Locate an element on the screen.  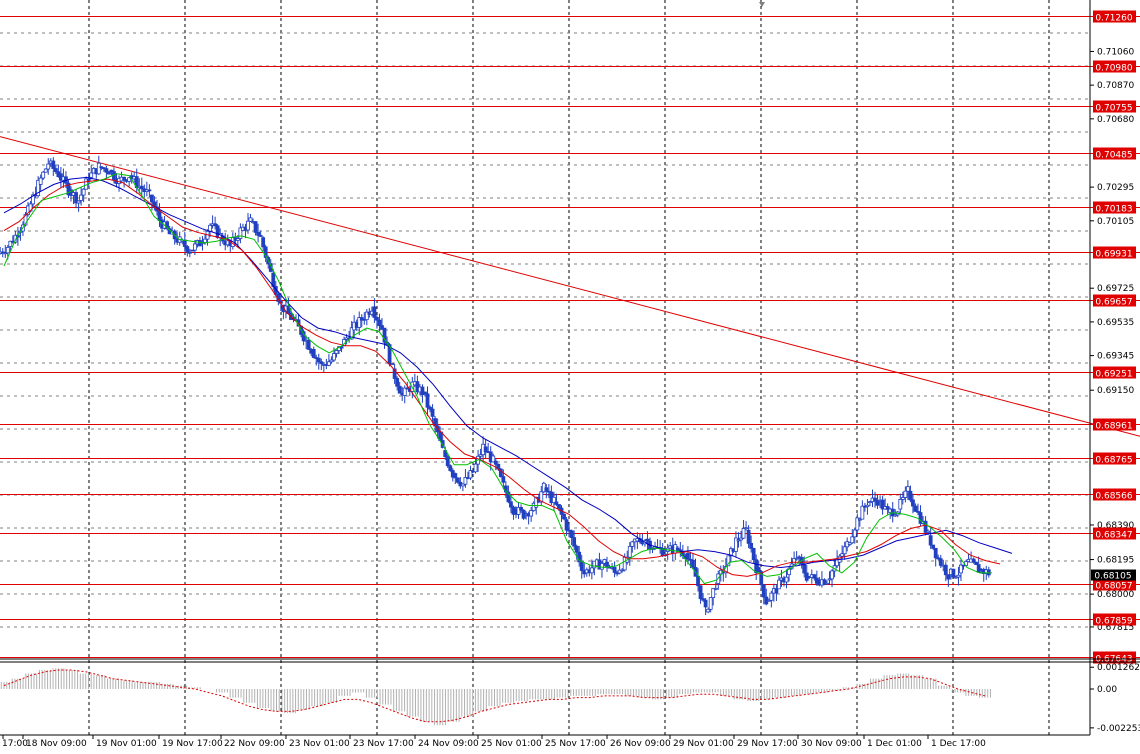
time-tick-label: 19 Nov 01:00 is located at coordinates (126, 744).